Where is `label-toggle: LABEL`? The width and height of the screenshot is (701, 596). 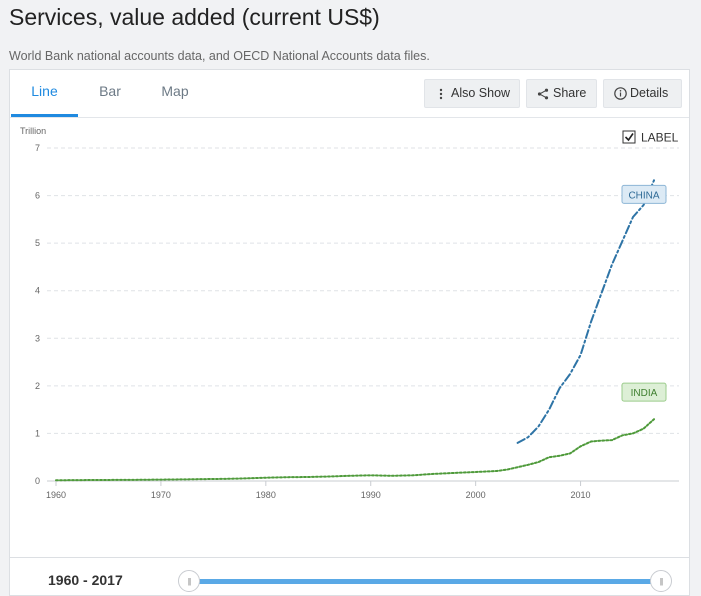 label-toggle: LABEL is located at coordinates (650, 137).